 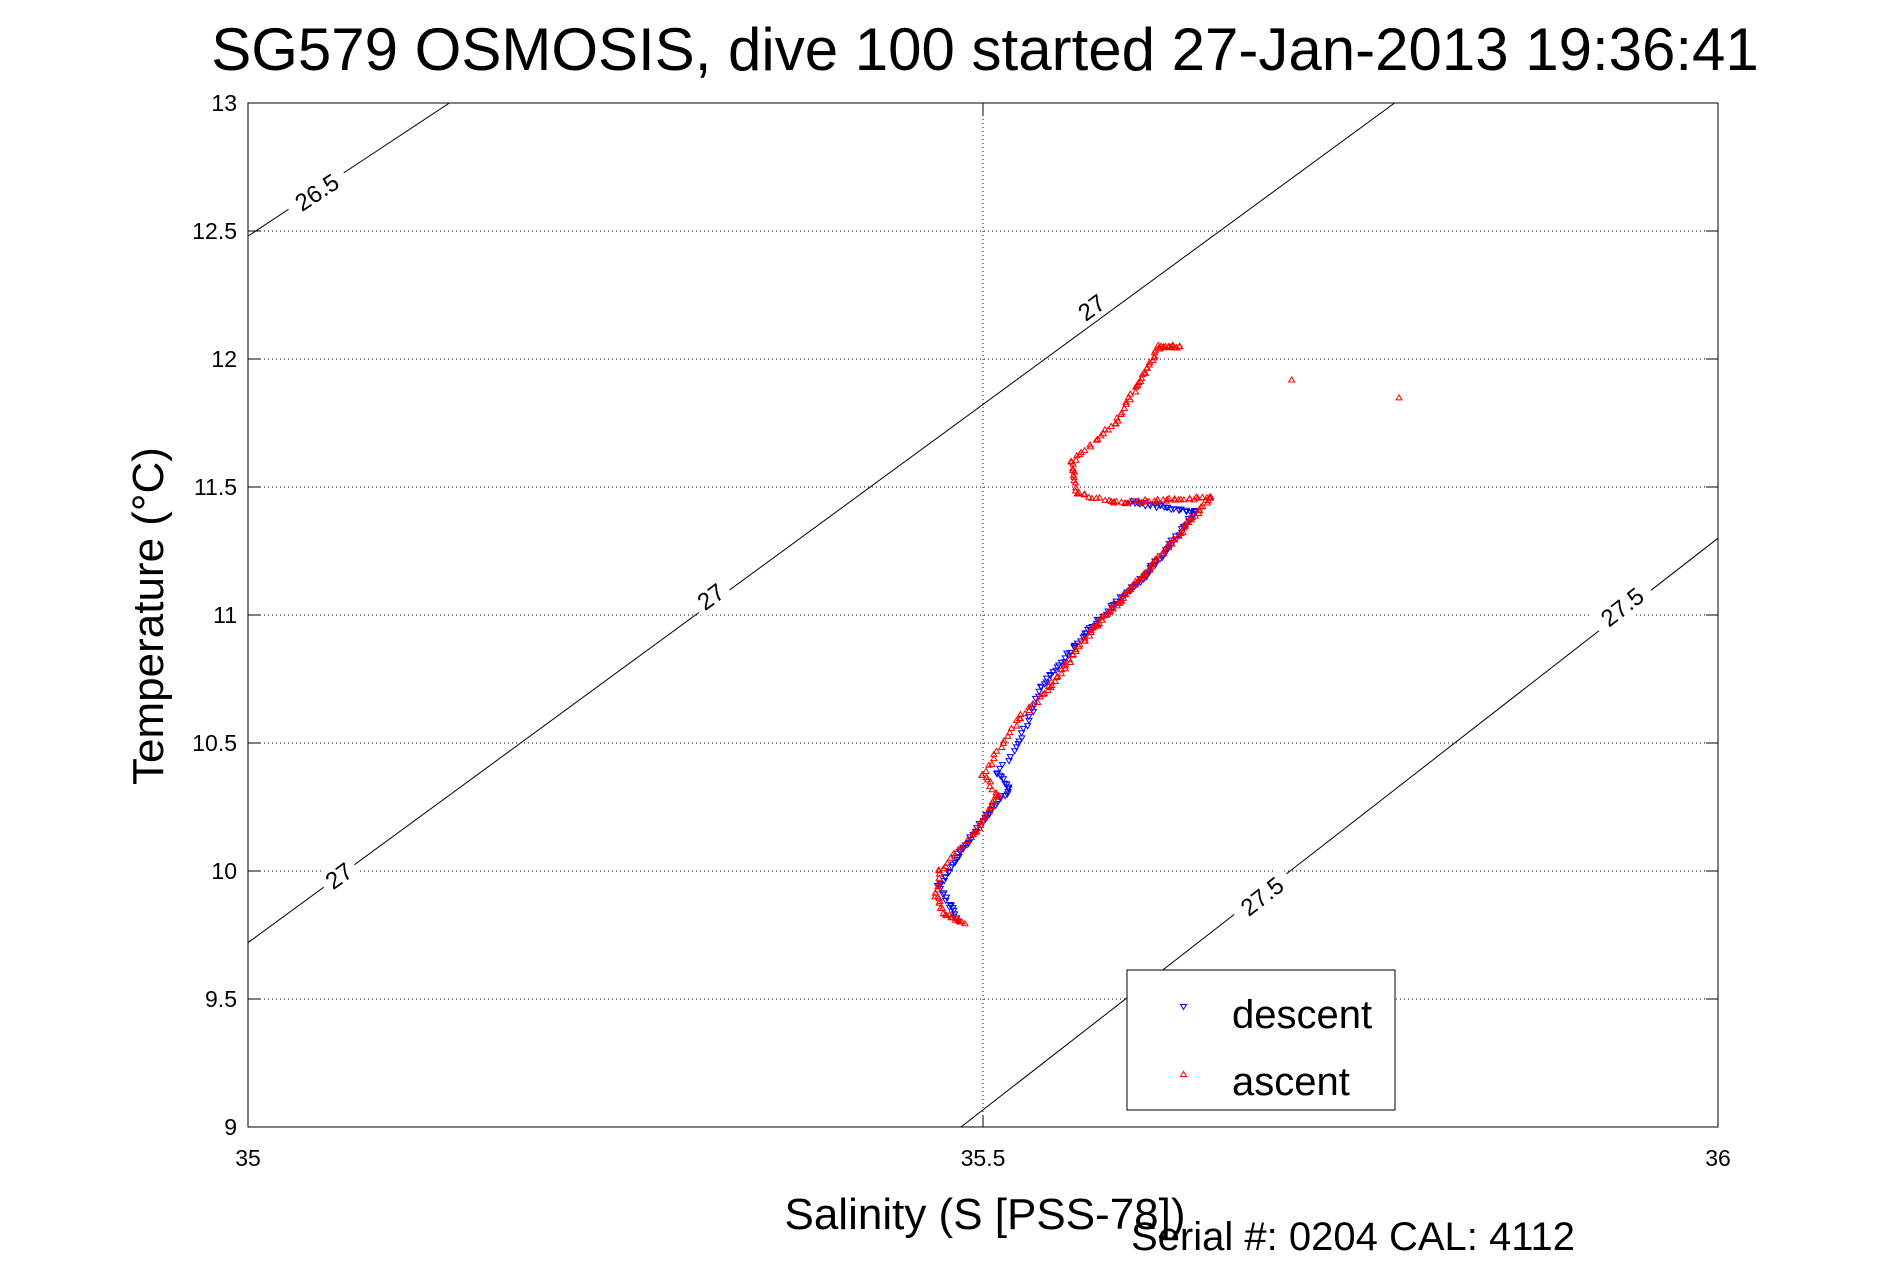 What do you see at coordinates (230, 1127) in the screenshot?
I see `y-tick-label: 9` at bounding box center [230, 1127].